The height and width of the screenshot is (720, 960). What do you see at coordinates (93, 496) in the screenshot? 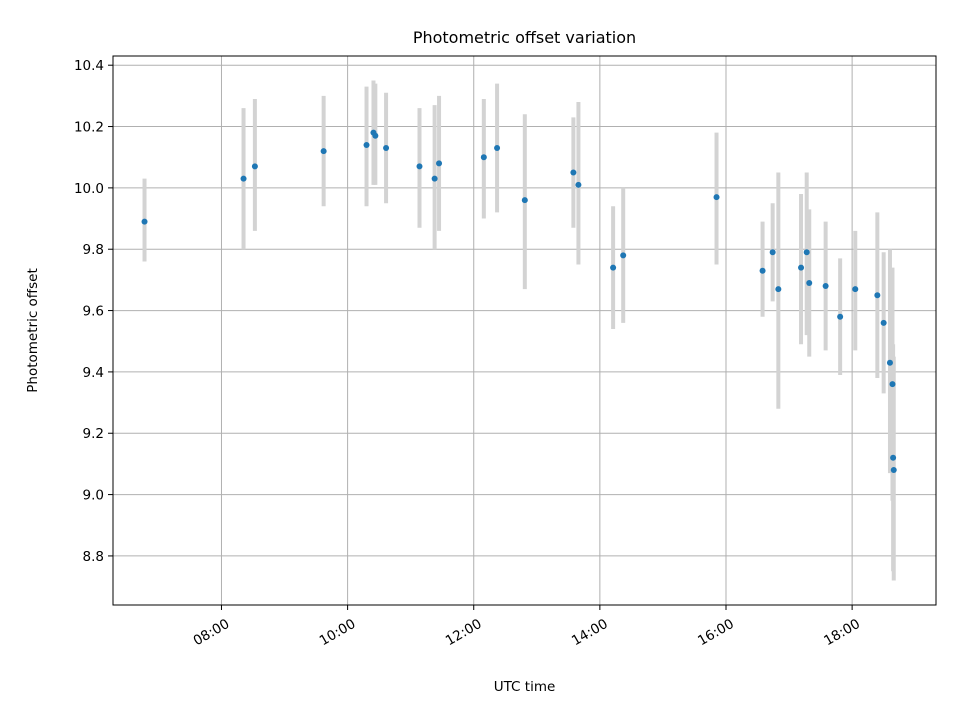
I see `y-tick-label-1: 9.0` at bounding box center [93, 496].